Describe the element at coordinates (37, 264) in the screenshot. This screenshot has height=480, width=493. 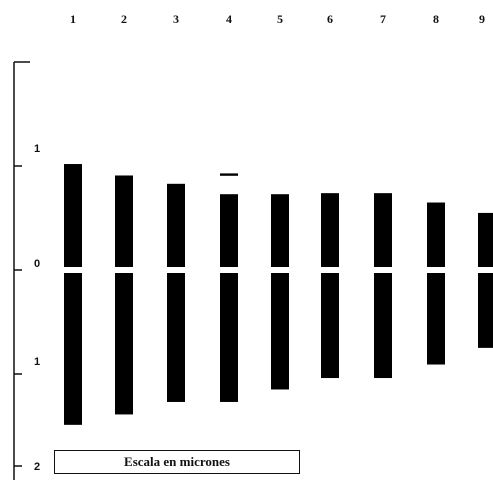
I see `scale-tick-label: 0` at that location.